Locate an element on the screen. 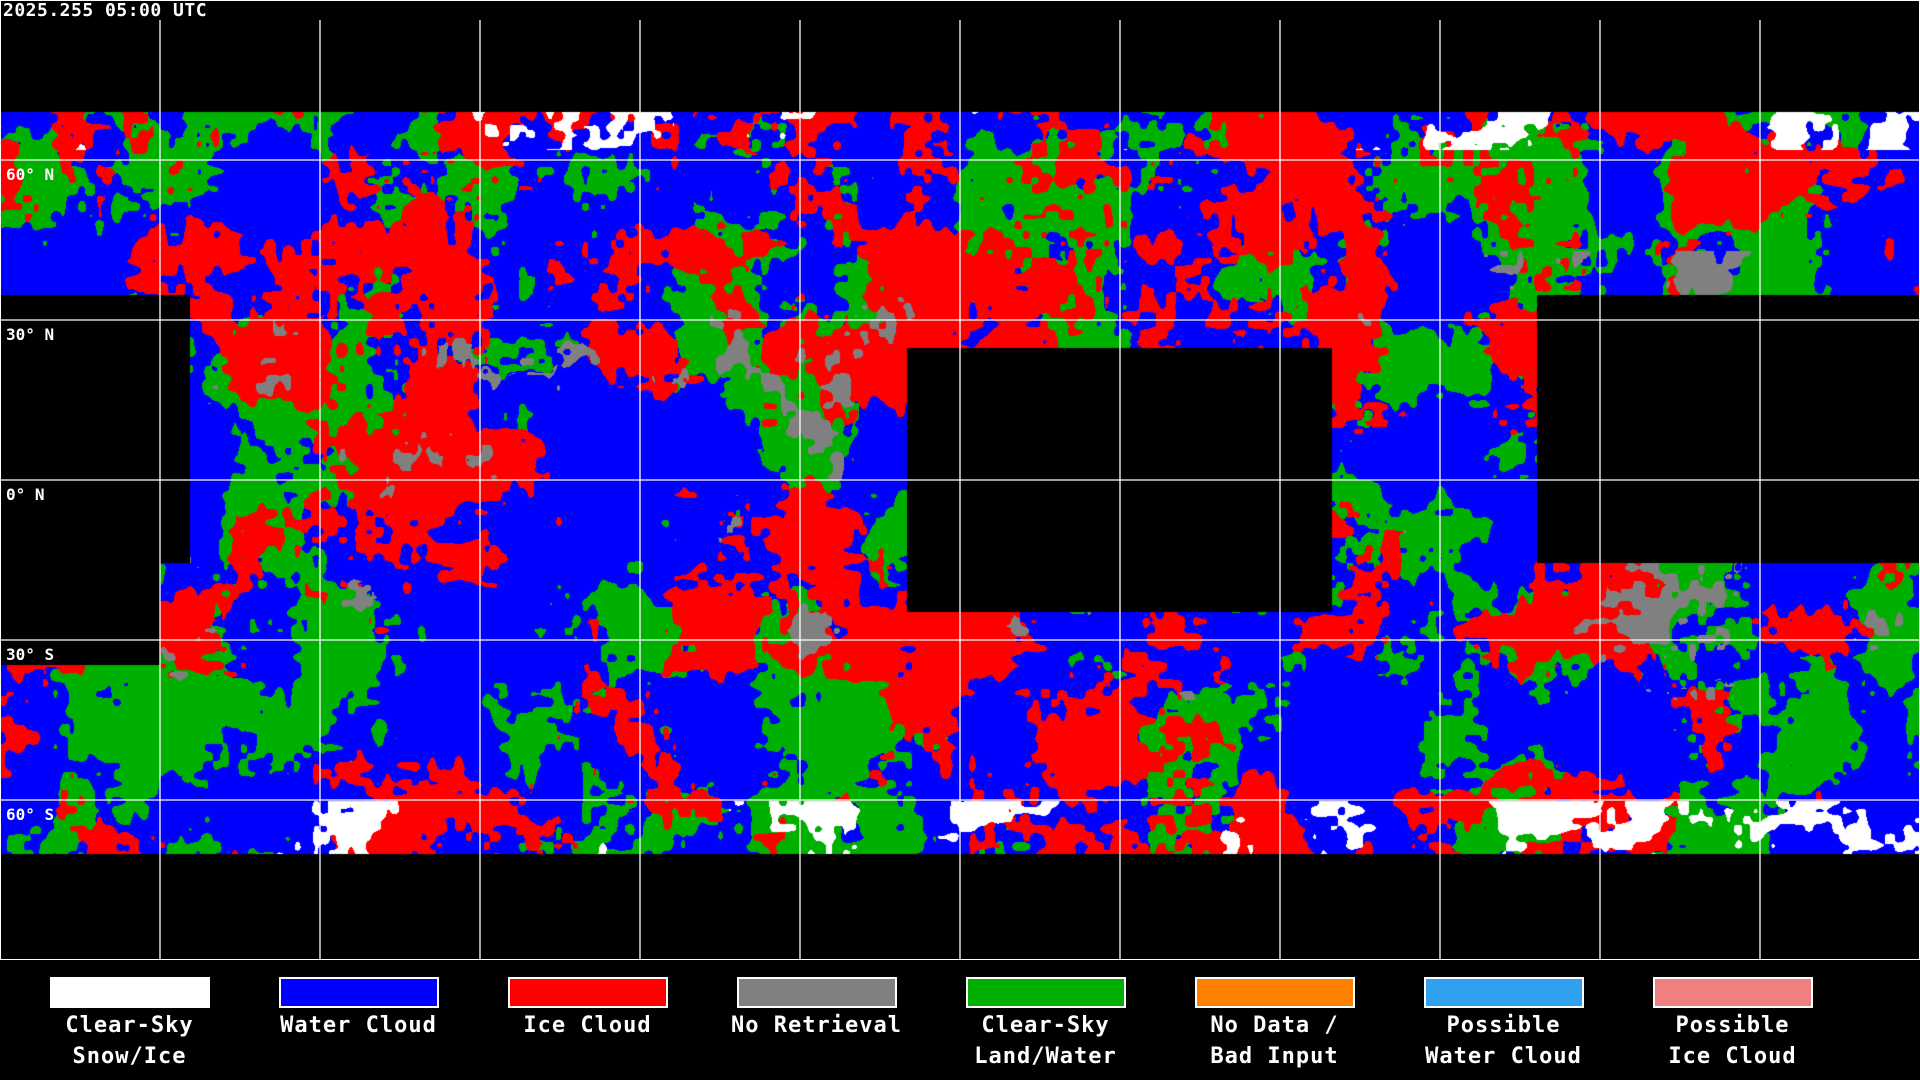 This screenshot has height=1080, width=1920. legend-label: Possible Ice Cloud is located at coordinates (1732, 1041).